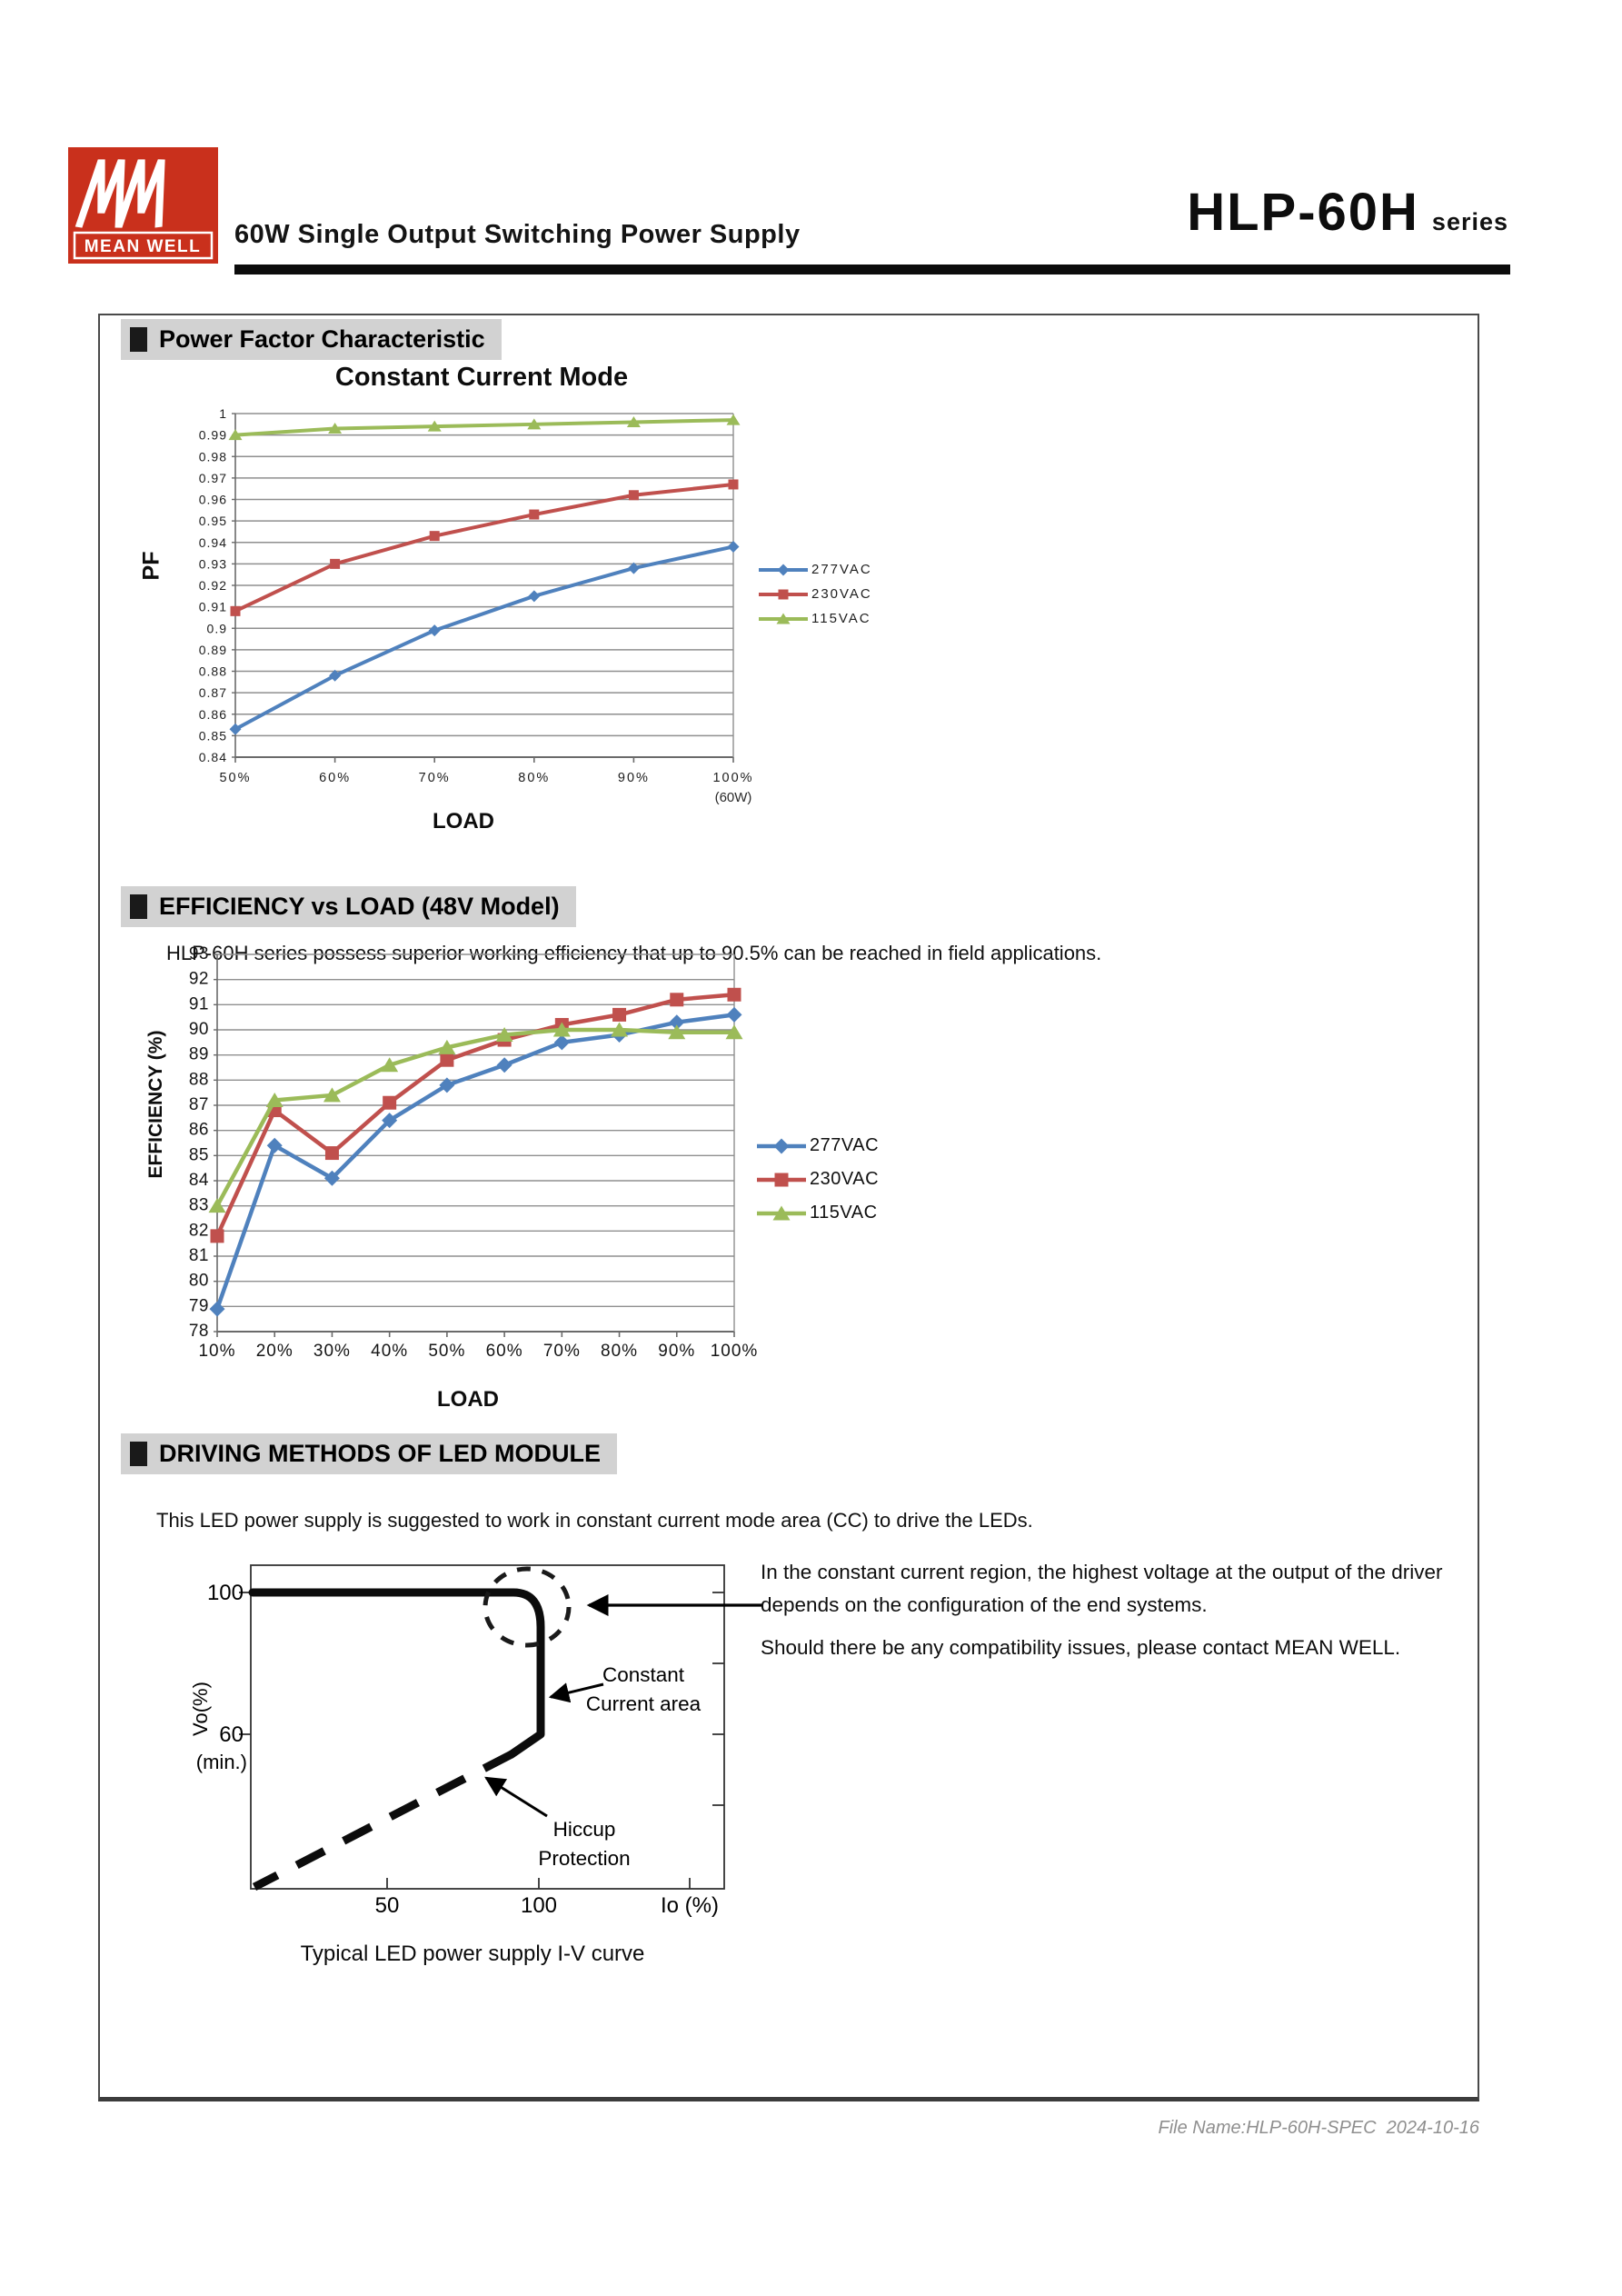 This screenshot has width=1622, height=2296. Describe the element at coordinates (213, 585) in the screenshot. I see `y-tick-label: 0.92` at that location.